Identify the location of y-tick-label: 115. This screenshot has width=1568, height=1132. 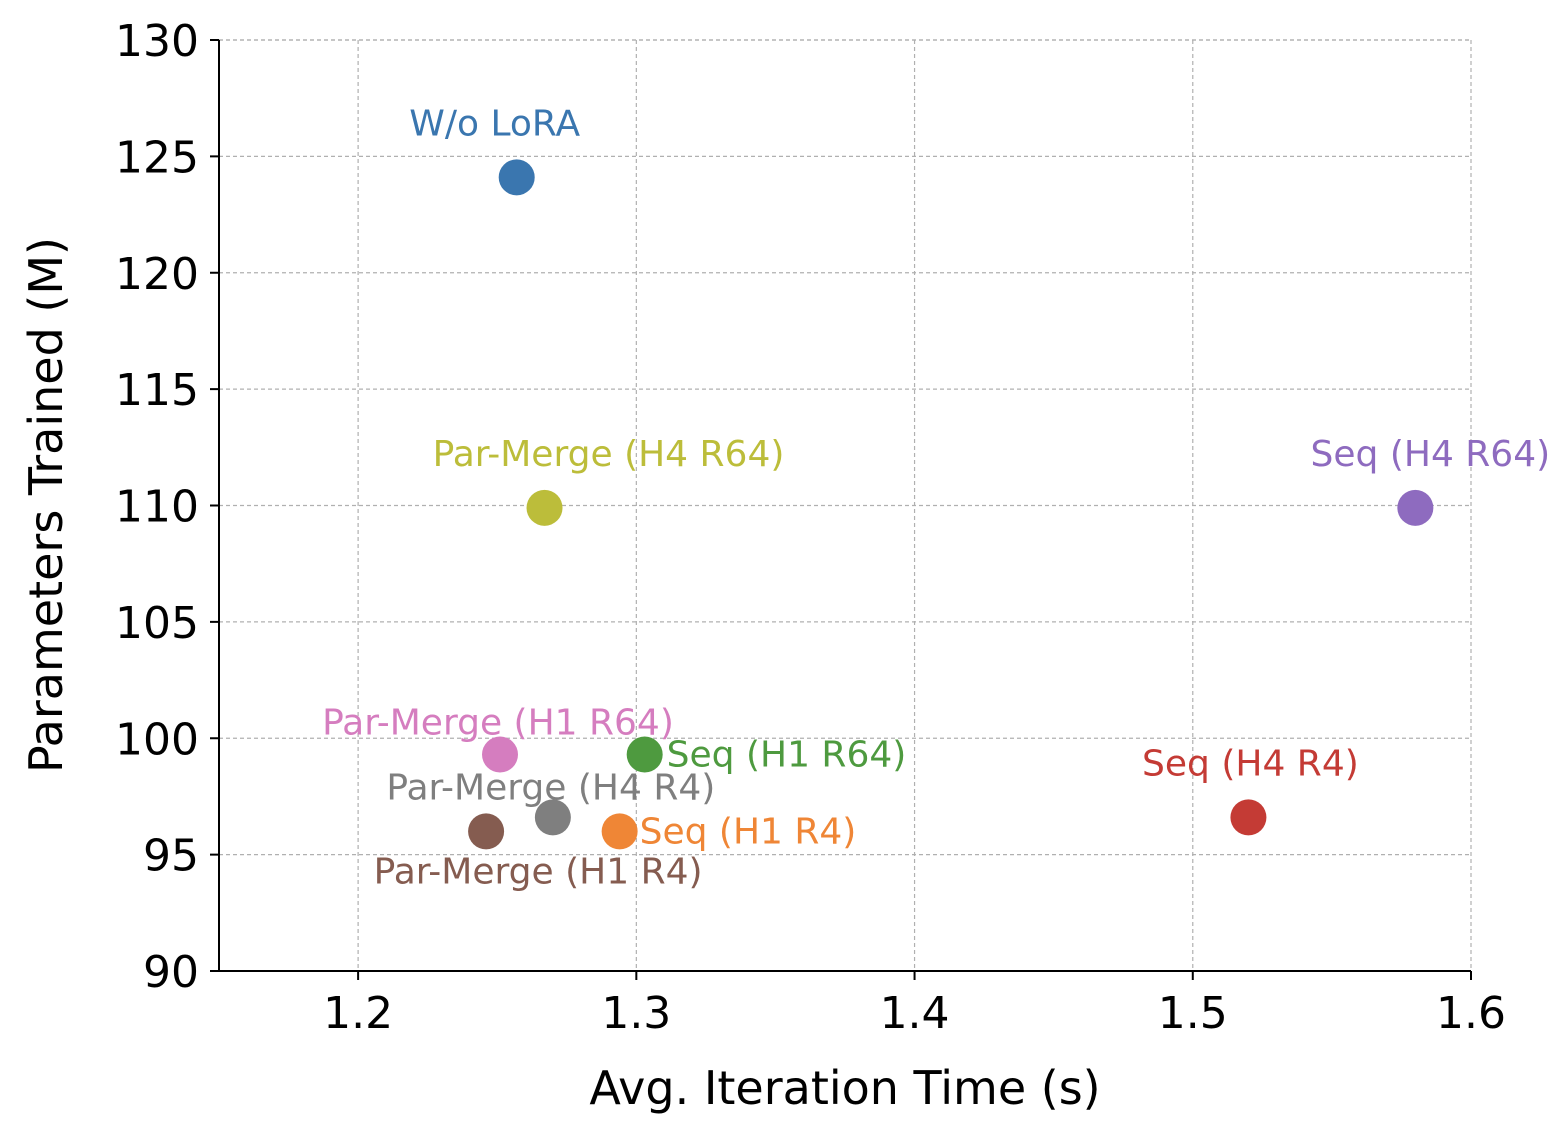
(157, 390).